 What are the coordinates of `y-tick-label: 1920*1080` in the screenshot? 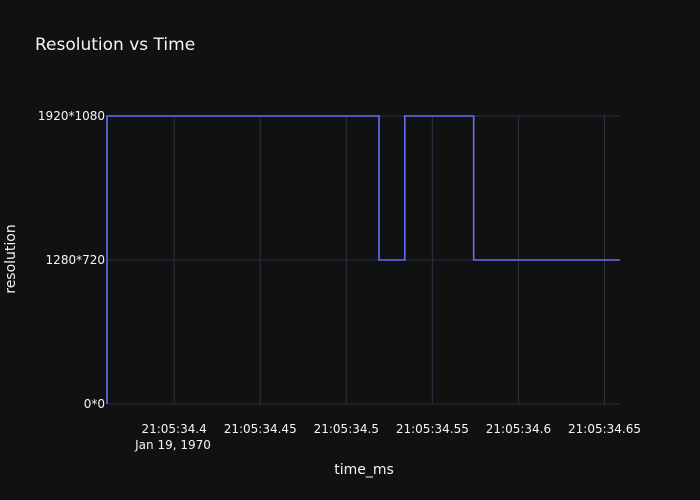 It's located at (71, 116).